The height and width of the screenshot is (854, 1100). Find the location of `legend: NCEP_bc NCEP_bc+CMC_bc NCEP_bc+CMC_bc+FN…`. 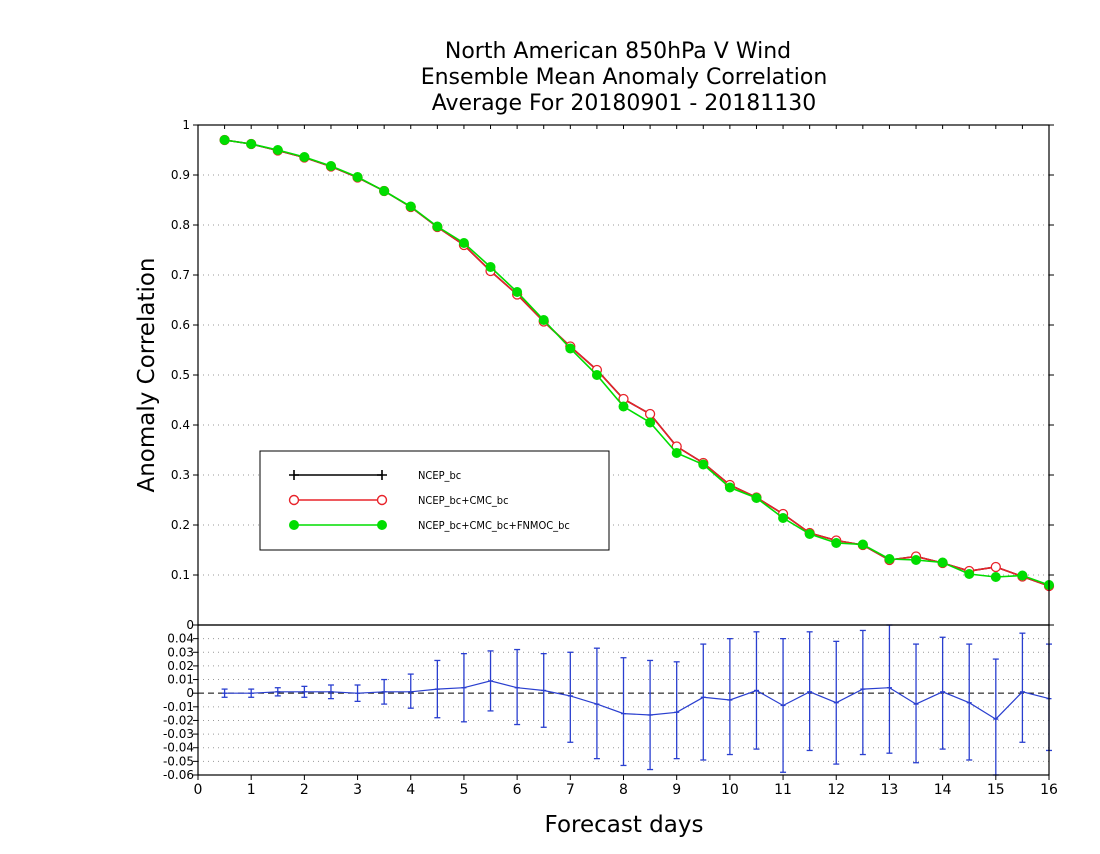

legend: NCEP_bc NCEP_bc+CMC_bc NCEP_bc+CMC_bc+FN… is located at coordinates (434, 500).